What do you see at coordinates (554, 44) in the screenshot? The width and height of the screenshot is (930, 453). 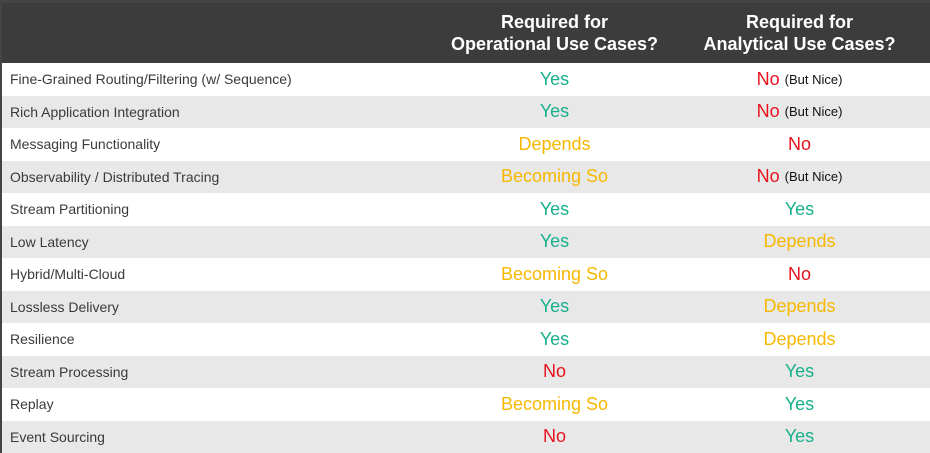 I see `header-line: Operational Use Cases?` at bounding box center [554, 44].